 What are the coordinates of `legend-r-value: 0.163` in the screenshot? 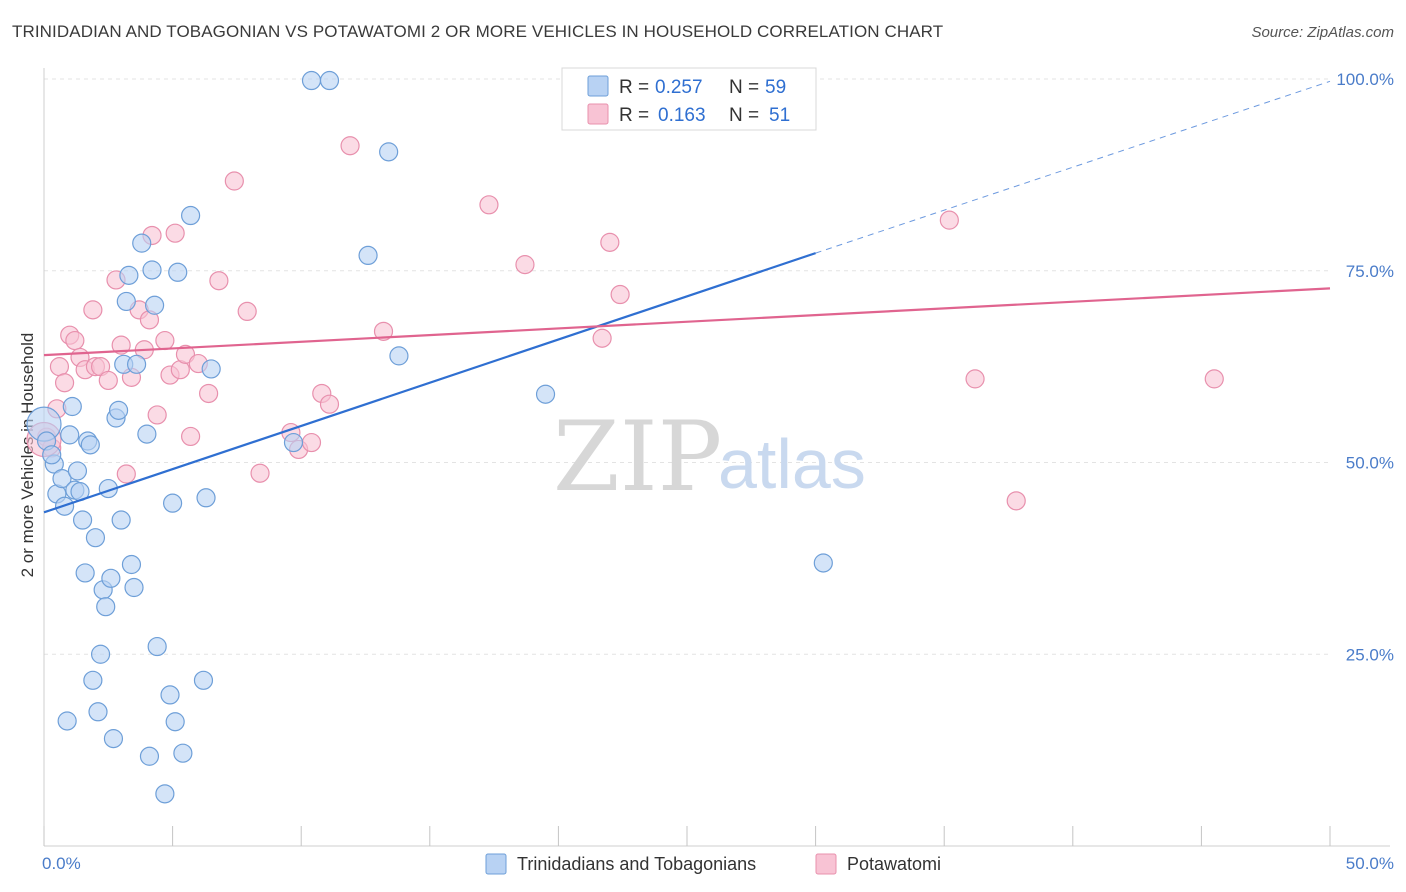 It's located at (682, 115).